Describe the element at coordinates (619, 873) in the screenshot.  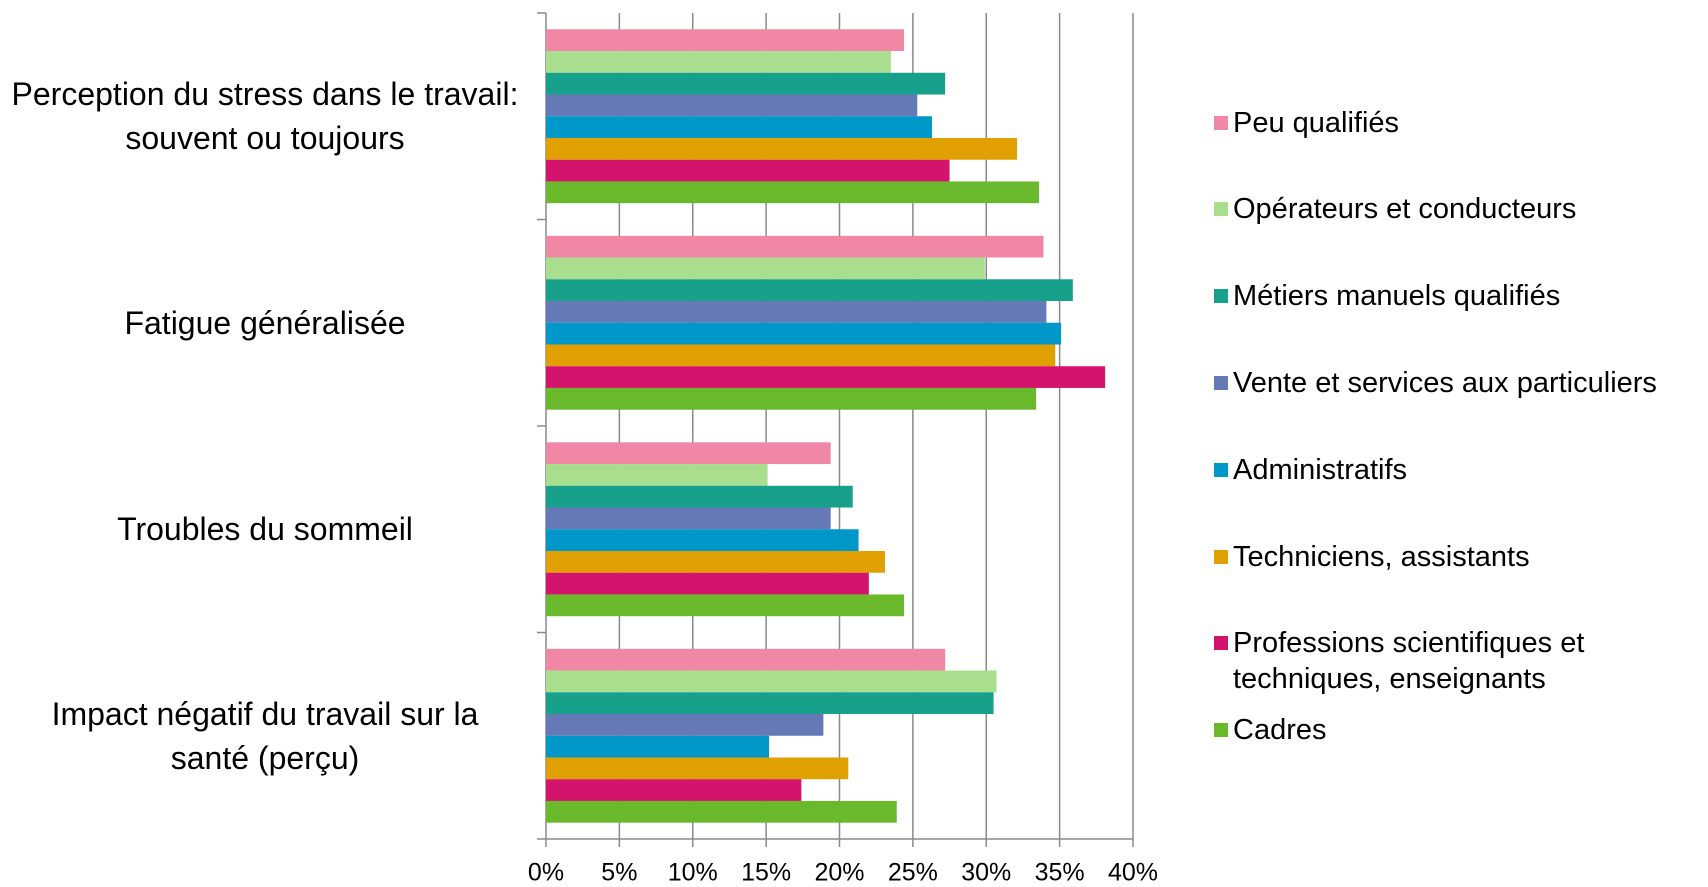
I see `x-tick-label: 5%` at that location.